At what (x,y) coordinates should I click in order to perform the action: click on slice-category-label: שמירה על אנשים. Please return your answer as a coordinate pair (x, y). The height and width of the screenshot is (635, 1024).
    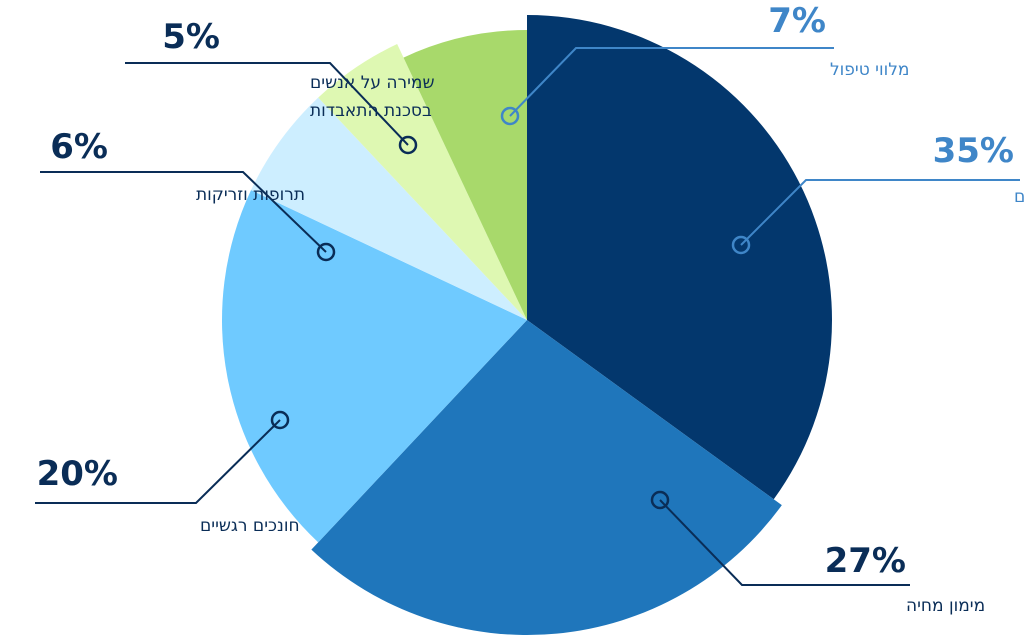
    Looking at the image, I should click on (372, 83).